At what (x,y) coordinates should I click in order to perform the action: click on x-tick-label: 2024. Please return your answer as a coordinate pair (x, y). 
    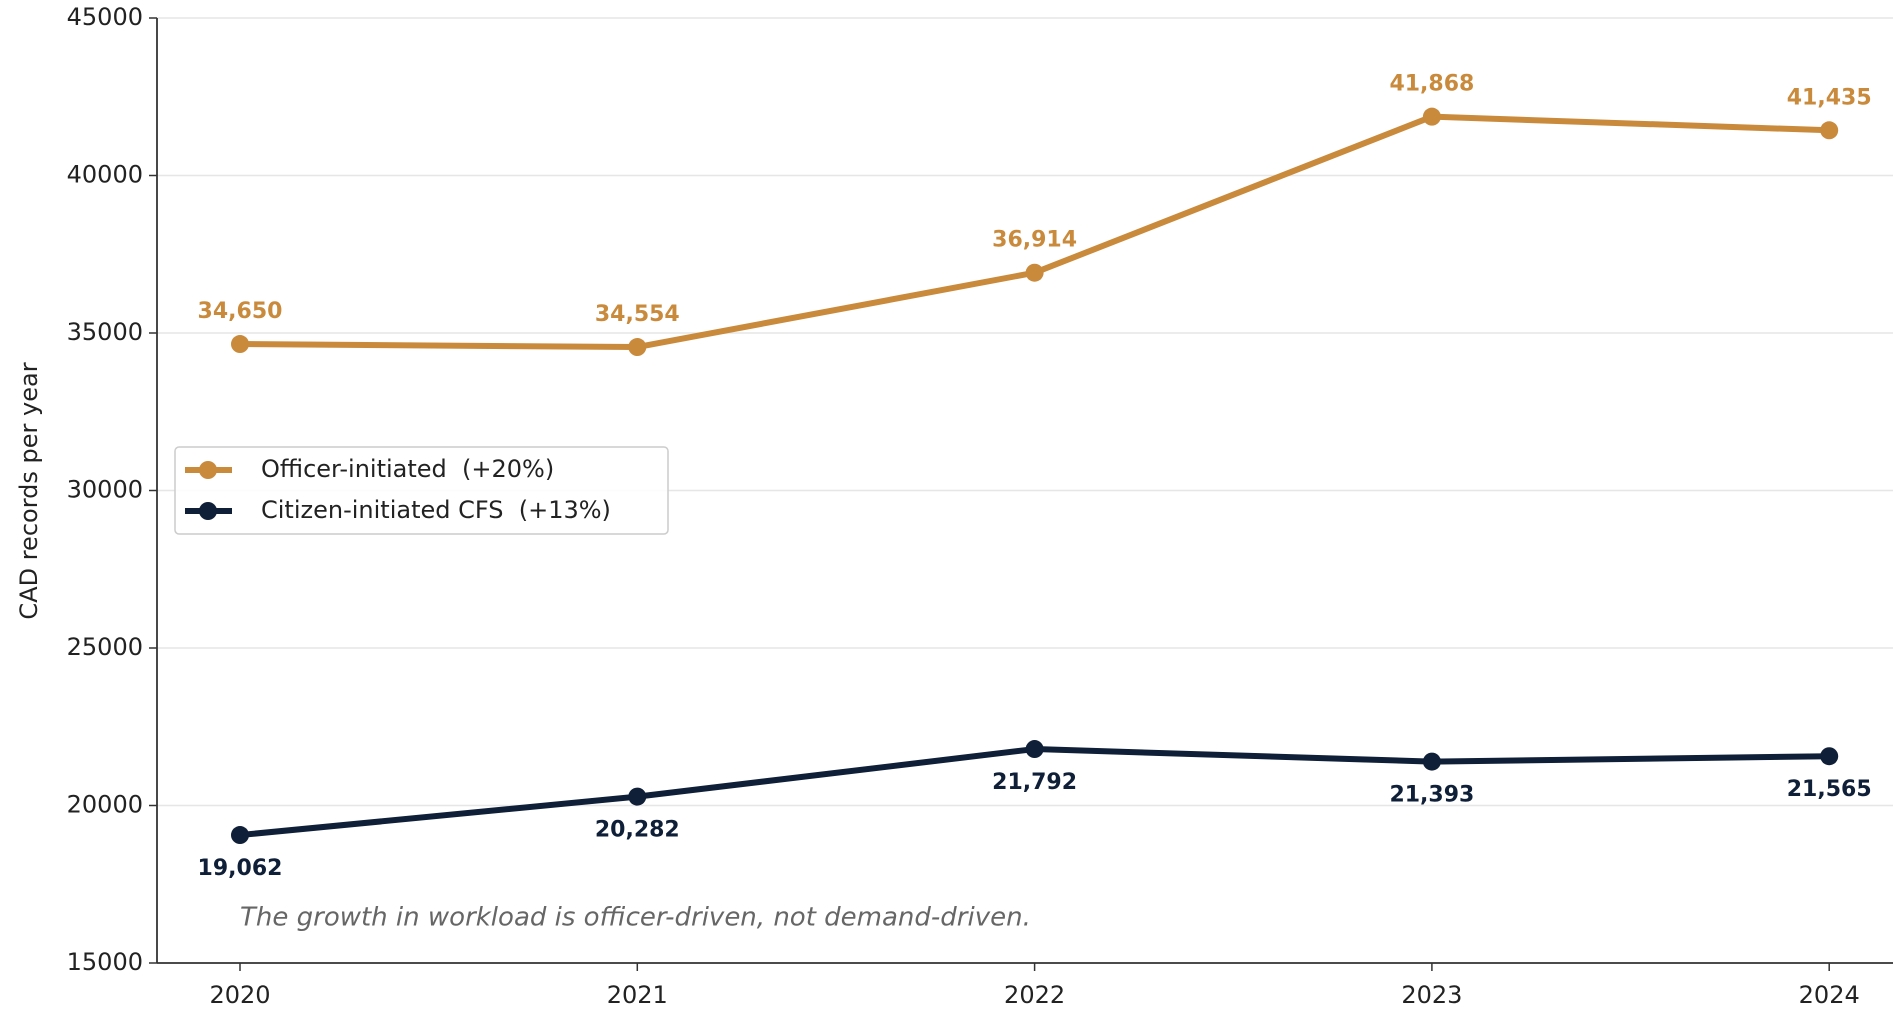
    Looking at the image, I should click on (1829, 995).